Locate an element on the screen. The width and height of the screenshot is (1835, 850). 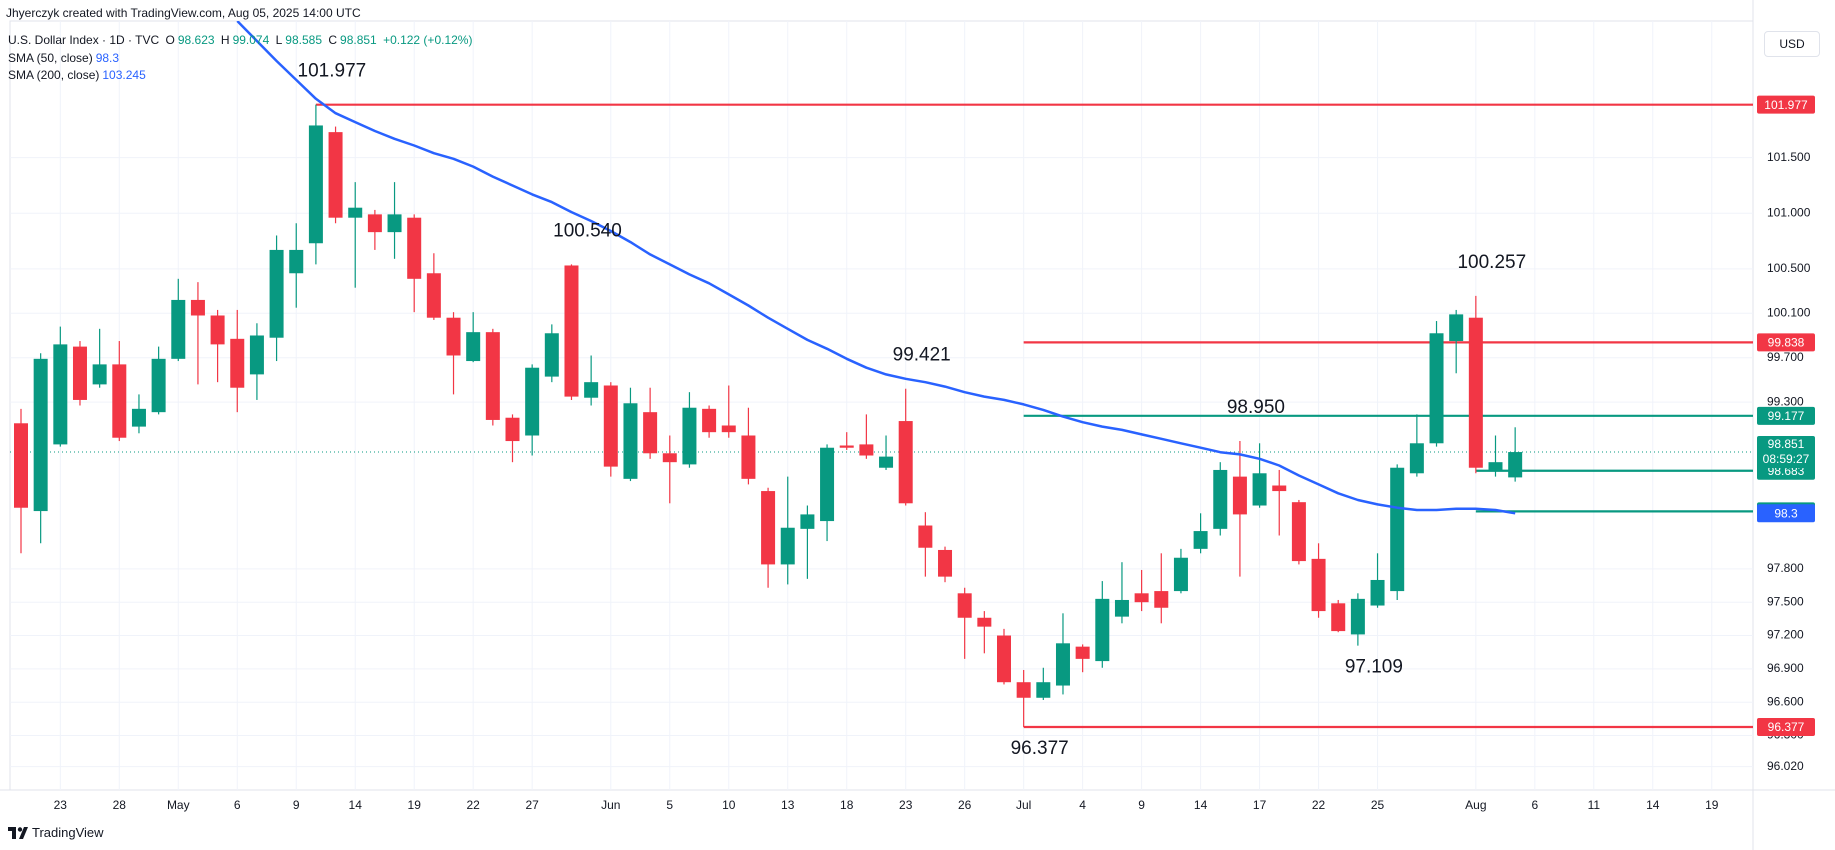
sma-tag: 98.3 is located at coordinates (1786, 513).